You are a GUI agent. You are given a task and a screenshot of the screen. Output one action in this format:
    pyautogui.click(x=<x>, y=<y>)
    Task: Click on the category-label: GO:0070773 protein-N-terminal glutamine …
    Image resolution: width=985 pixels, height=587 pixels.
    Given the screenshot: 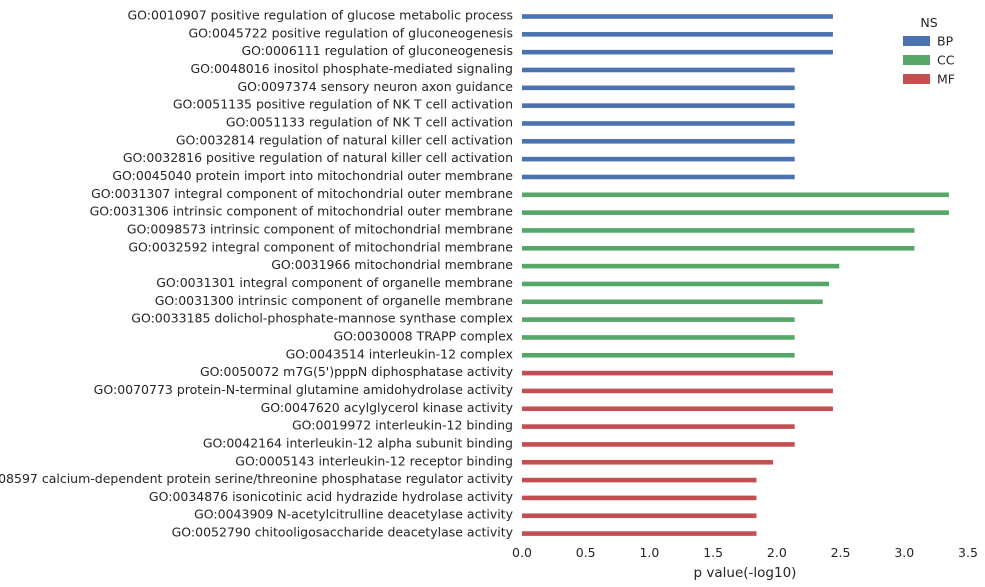 What is the action you would take?
    pyautogui.click(x=304, y=389)
    